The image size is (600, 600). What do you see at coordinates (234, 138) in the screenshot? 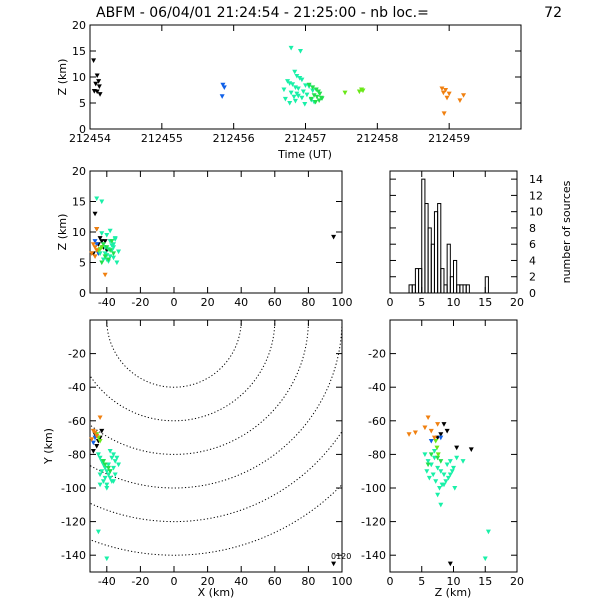
I see `x-tick-label: 212456` at bounding box center [234, 138].